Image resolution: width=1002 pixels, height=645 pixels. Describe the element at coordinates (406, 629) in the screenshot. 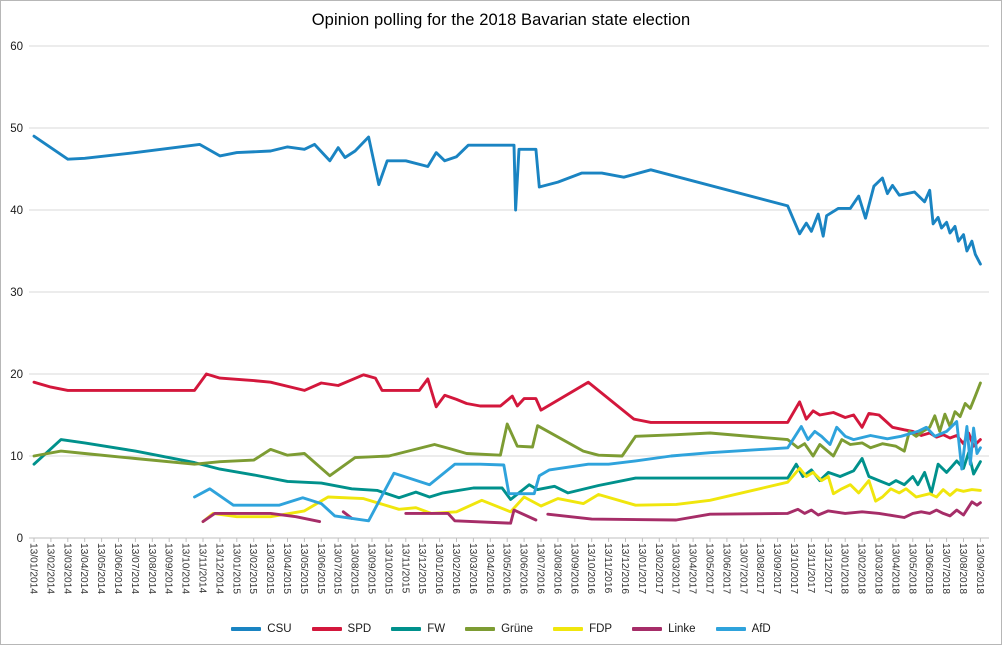

I see `legend-swatch-fw` at that location.